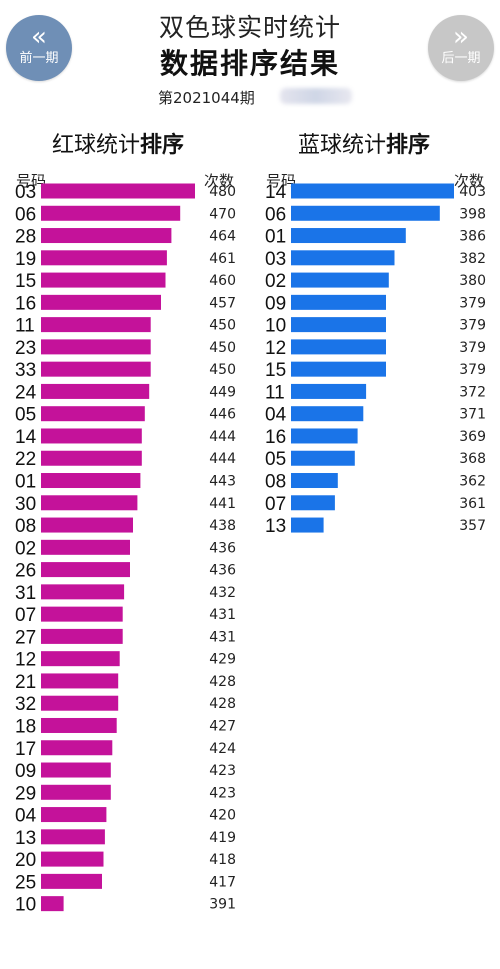  Describe the element at coordinates (222, 726) in the screenshot. I see `red-ball-count: 427` at that location.